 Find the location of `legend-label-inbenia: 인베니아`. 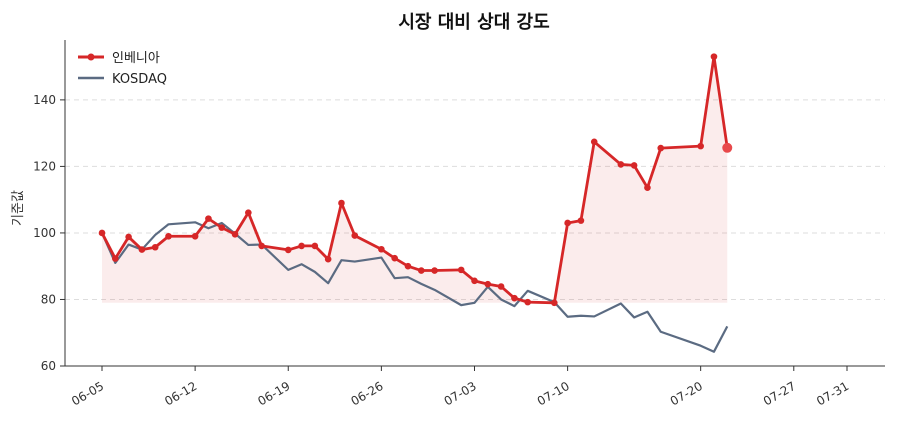

legend-label-inbenia: 인베니아 is located at coordinates (136, 58).